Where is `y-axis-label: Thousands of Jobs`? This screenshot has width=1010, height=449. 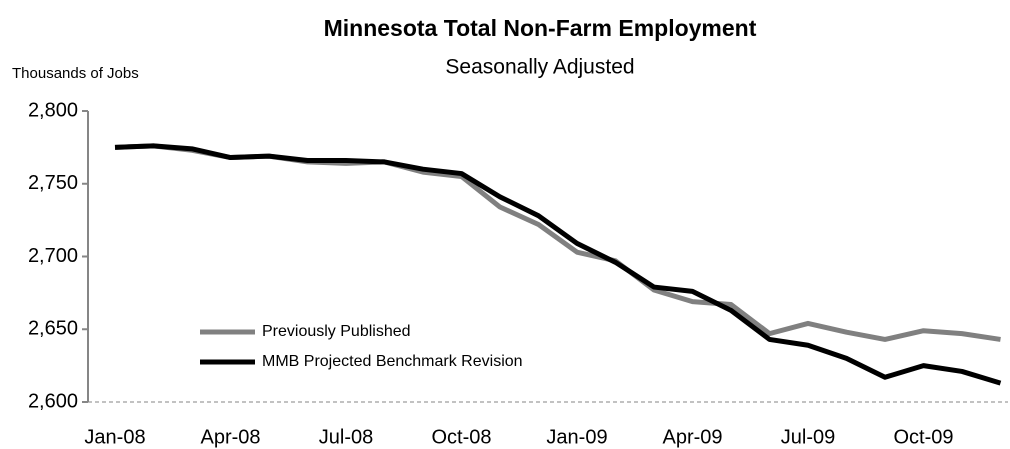
y-axis-label: Thousands of Jobs is located at coordinates (75, 73).